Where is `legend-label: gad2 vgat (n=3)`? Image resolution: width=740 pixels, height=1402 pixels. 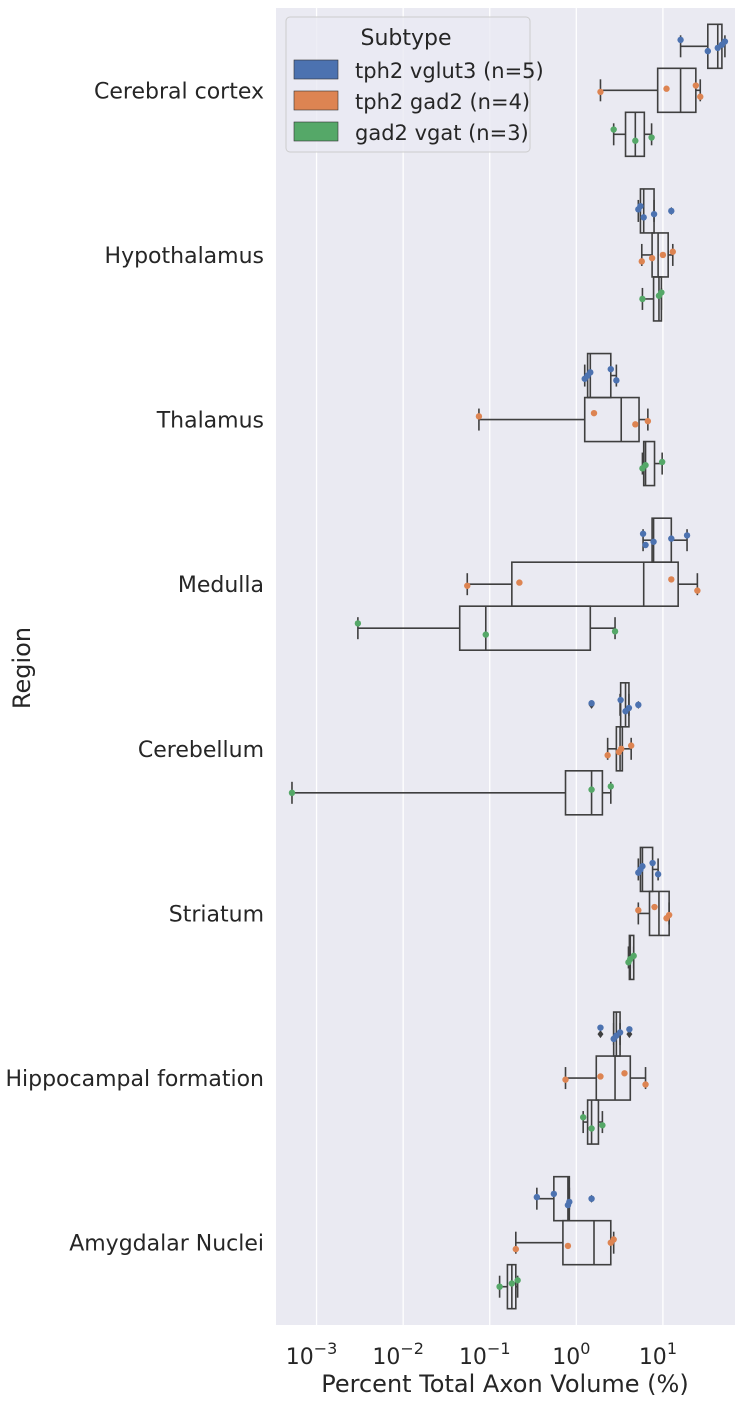 legend-label: gad2 vgat (n=3) is located at coordinates (442, 133).